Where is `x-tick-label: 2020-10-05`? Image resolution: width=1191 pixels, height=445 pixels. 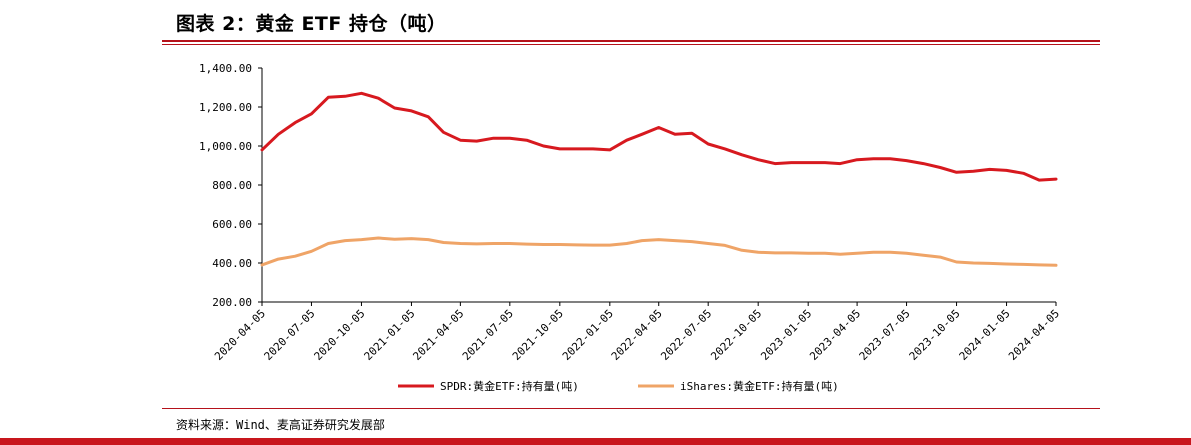 x-tick-label: 2020-10-05 is located at coordinates (340, 335).